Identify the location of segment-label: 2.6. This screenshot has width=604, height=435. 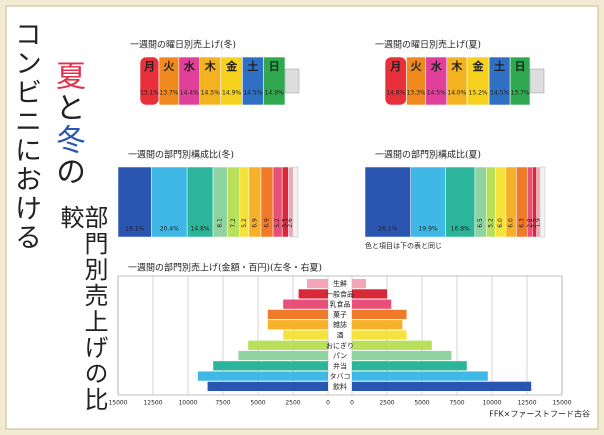
(290, 223).